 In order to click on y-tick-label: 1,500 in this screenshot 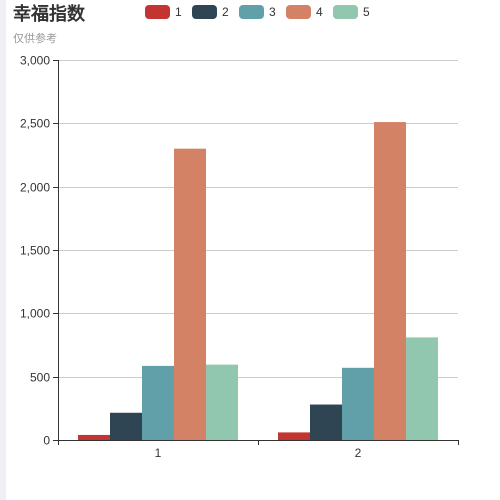, I will do `click(35, 251)`.